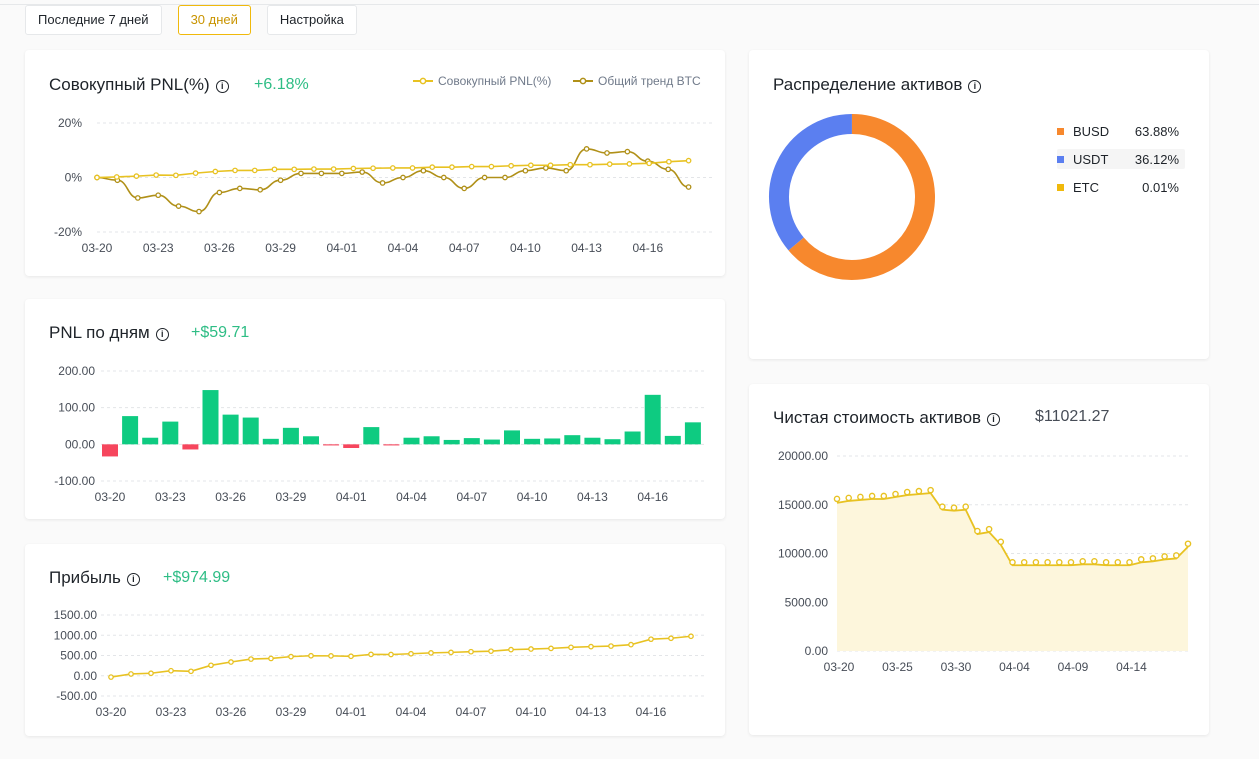 Image resolution: width=1259 pixels, height=759 pixels. Describe the element at coordinates (214, 20) in the screenshot. I see `tab-30-days: 30 дней` at that location.